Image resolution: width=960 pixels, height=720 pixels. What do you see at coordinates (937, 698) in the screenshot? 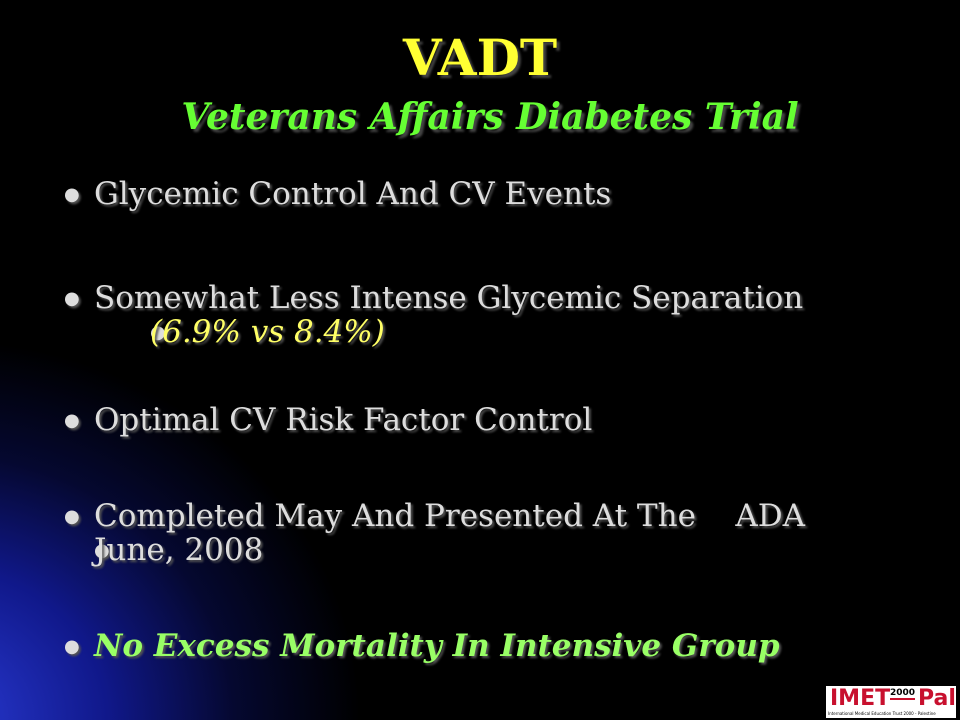
I see `logo-pal: Pal` at bounding box center [937, 698].